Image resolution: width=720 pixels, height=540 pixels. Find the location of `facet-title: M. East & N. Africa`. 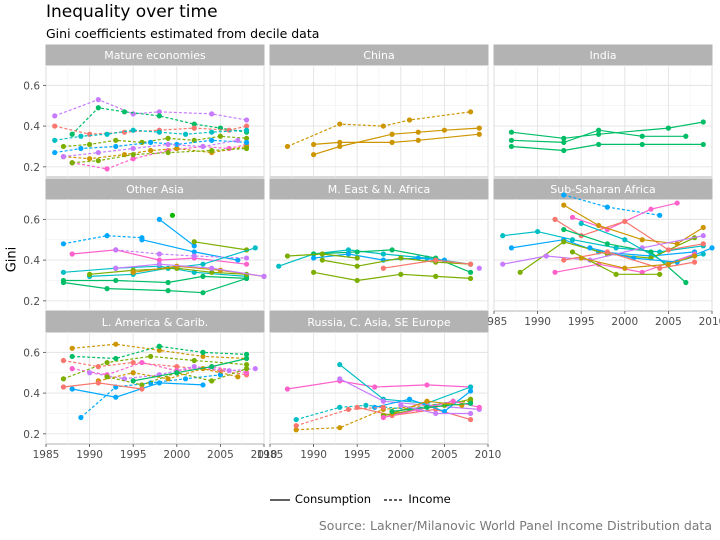

facet-title: M. East & N. Africa is located at coordinates (379, 189).